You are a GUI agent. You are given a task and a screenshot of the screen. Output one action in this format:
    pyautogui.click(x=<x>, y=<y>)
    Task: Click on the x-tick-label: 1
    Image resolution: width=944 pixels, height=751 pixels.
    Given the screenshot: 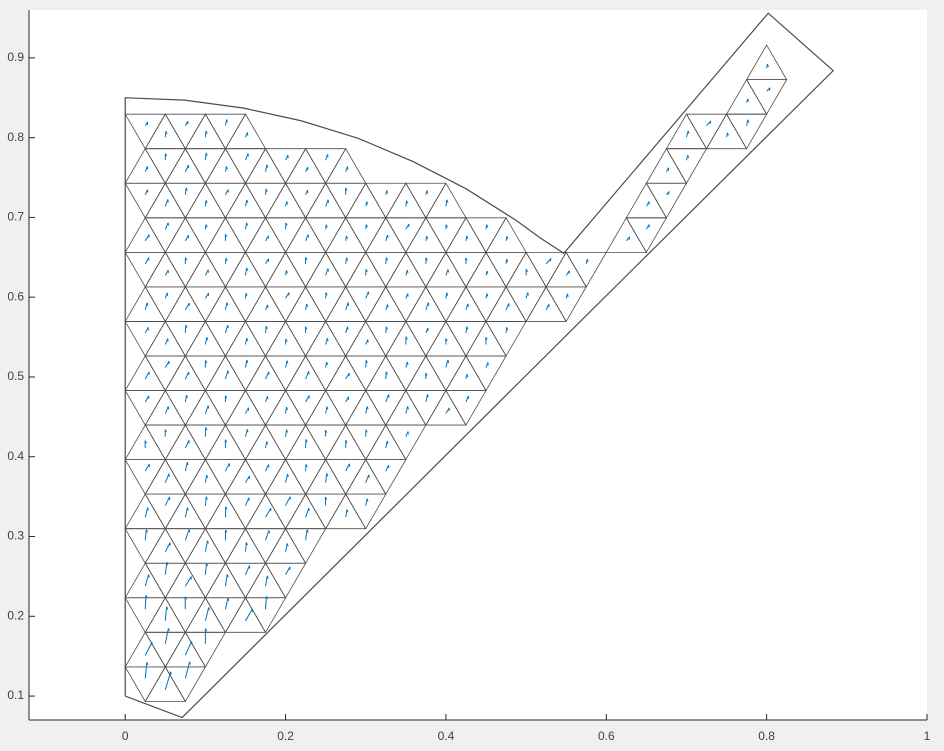 What is the action you would take?
    pyautogui.click(x=927, y=736)
    